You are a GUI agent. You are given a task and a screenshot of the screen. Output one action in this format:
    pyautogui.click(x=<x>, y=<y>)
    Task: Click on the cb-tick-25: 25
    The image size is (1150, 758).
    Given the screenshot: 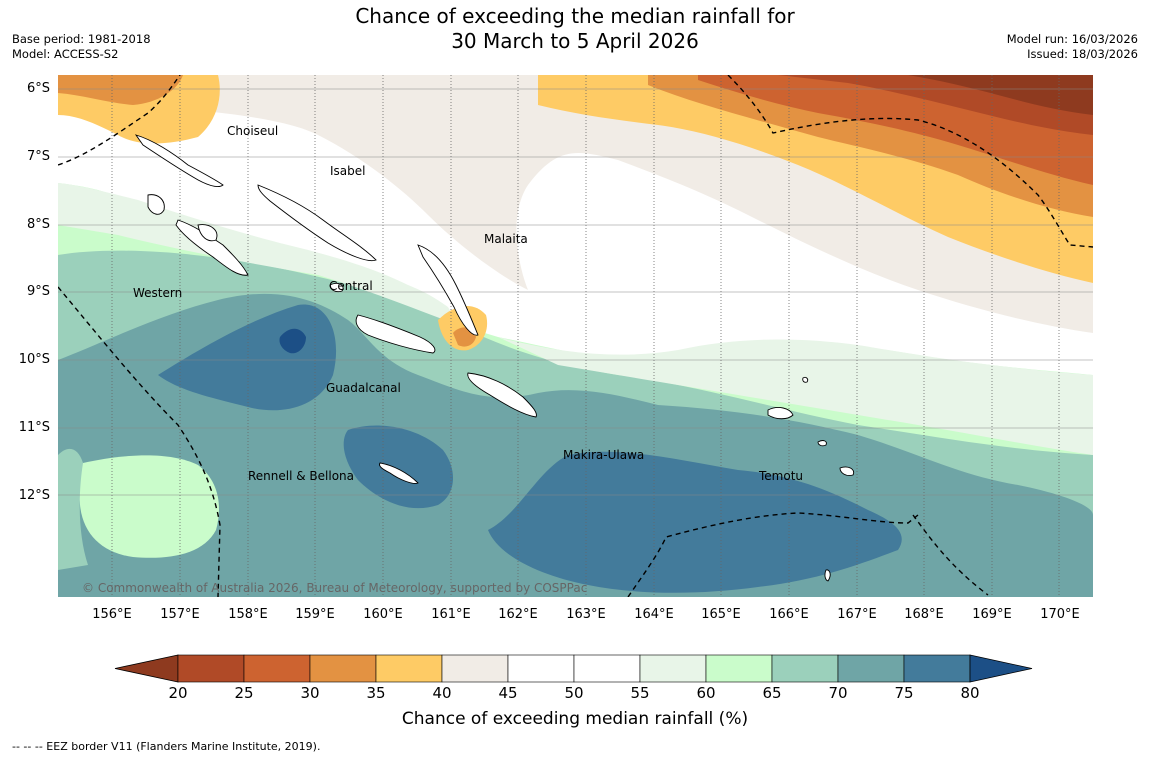 What is the action you would take?
    pyautogui.click(x=244, y=693)
    